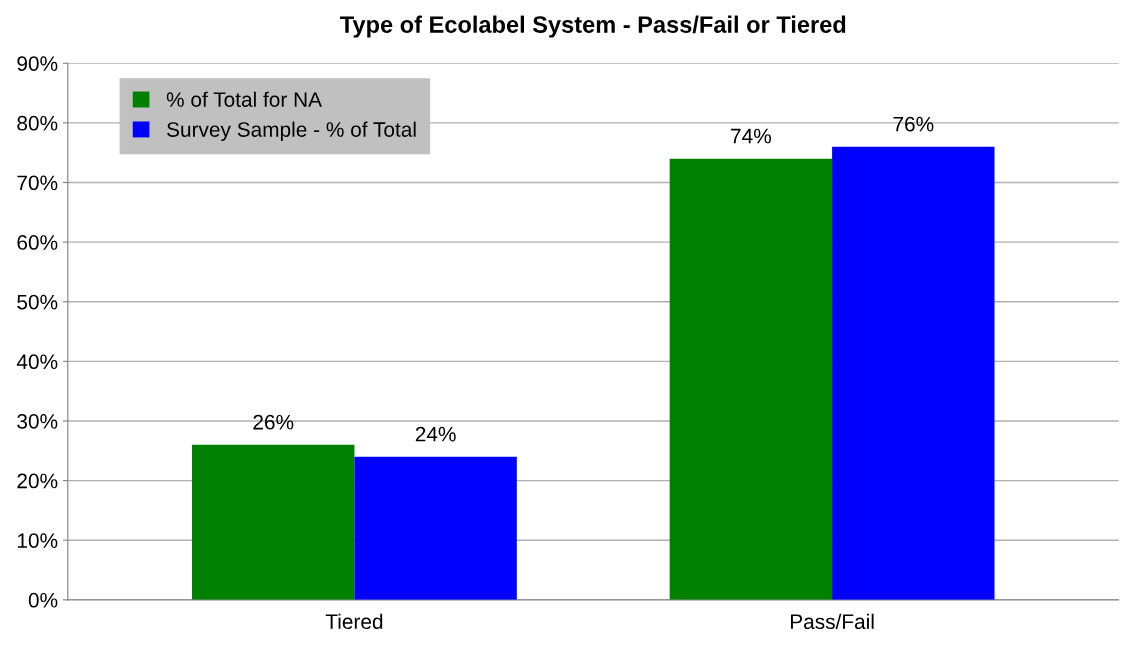  Describe the element at coordinates (913, 124) in the screenshot. I see `data-label: 76%` at that location.